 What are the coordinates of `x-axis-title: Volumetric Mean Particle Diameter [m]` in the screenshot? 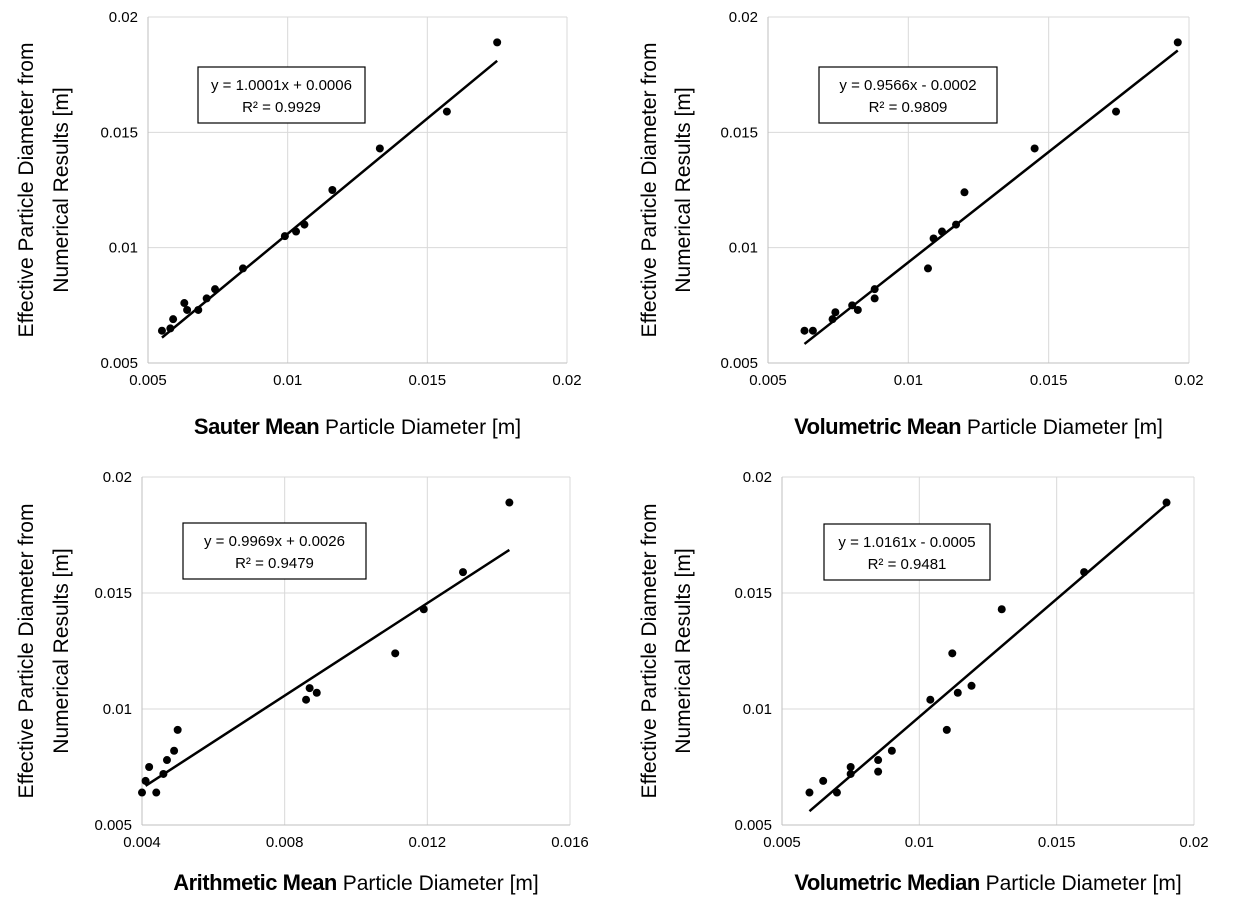 It's located at (978, 426).